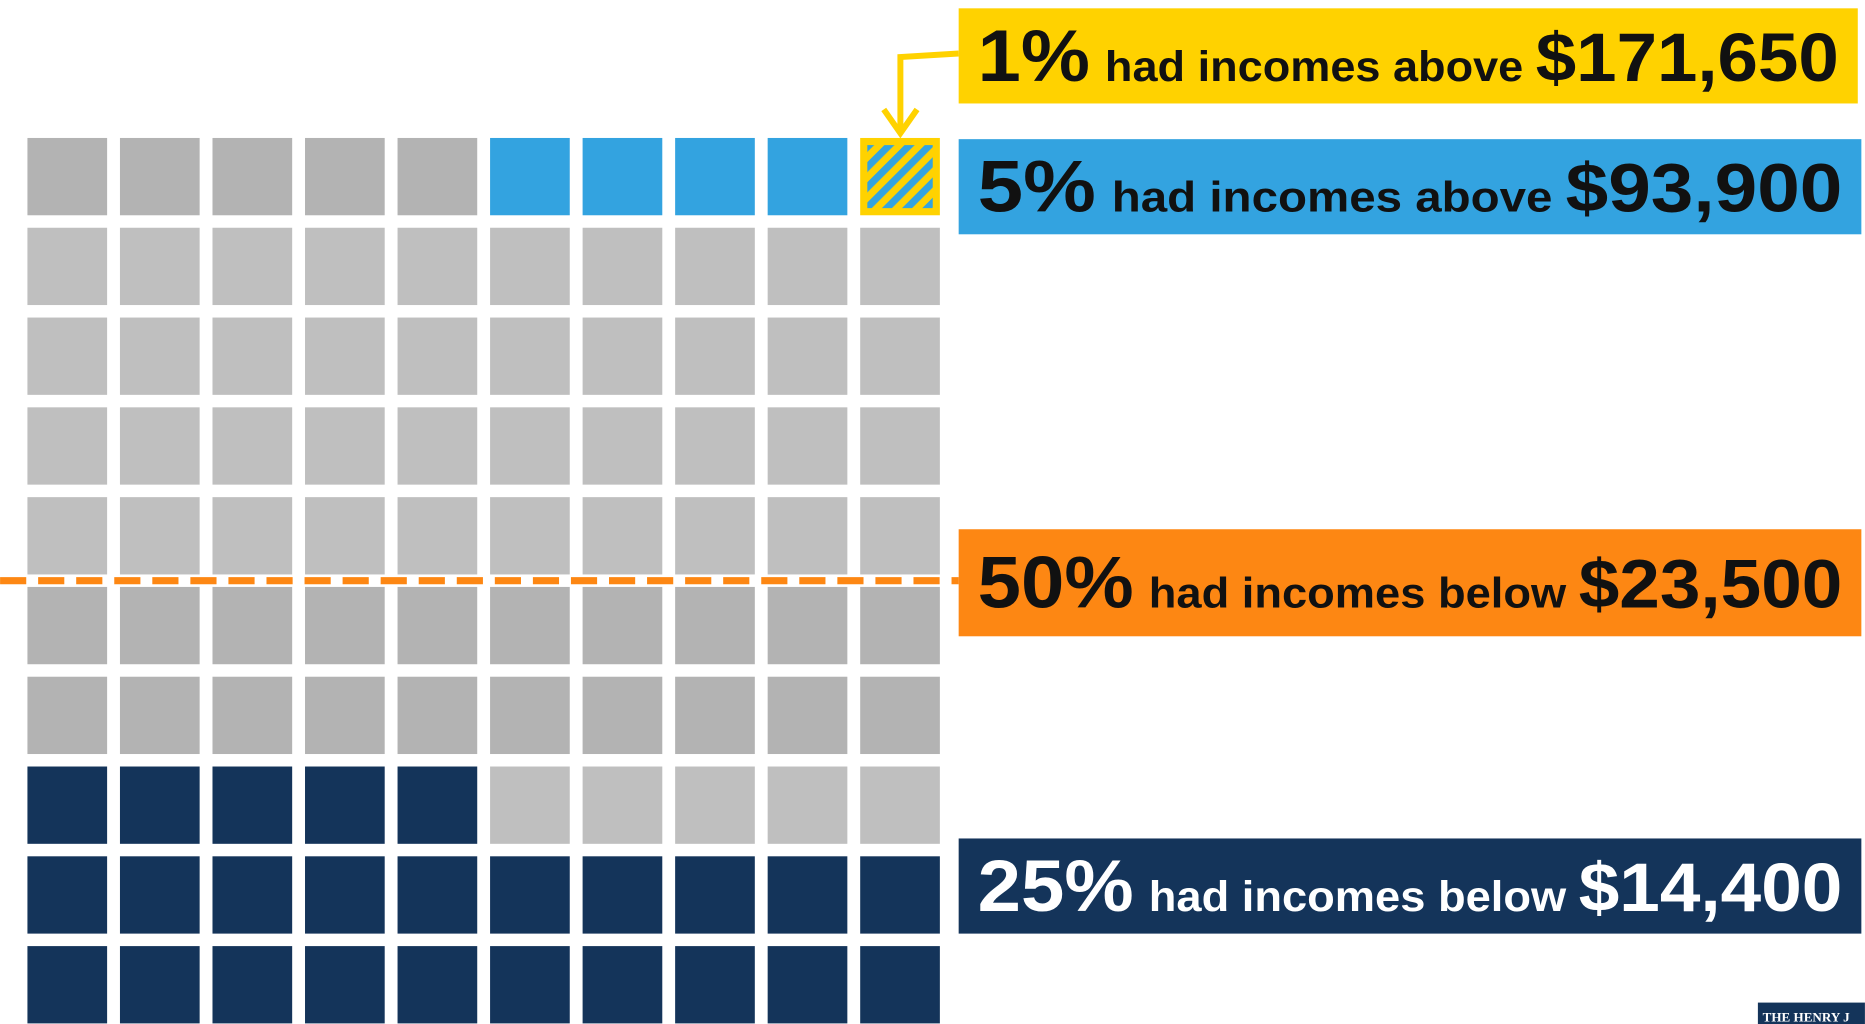 This screenshot has width=1865, height=1024. What do you see at coordinates (1687, 57) in the screenshot?
I see `callout-amount: $171,650` at bounding box center [1687, 57].